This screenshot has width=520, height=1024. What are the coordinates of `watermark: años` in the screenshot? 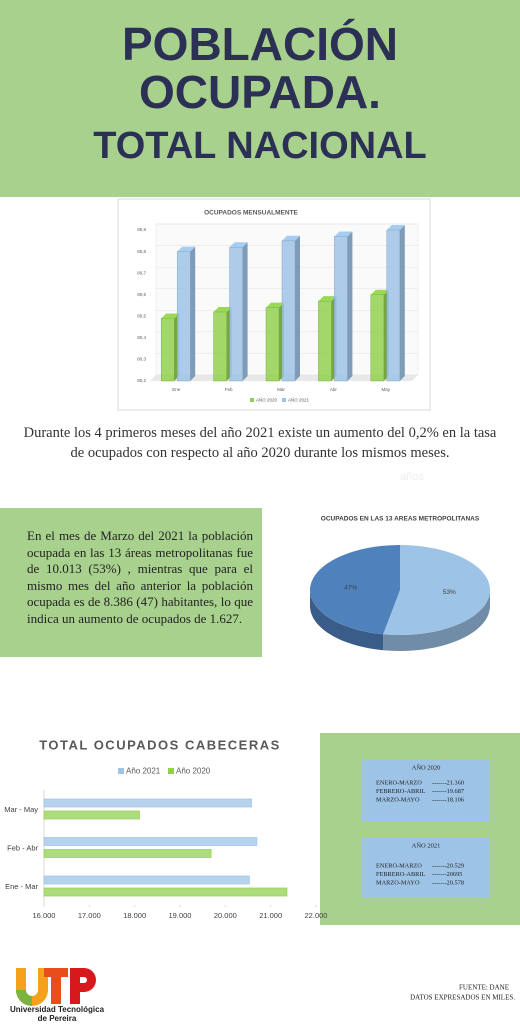 It's located at (412, 477).